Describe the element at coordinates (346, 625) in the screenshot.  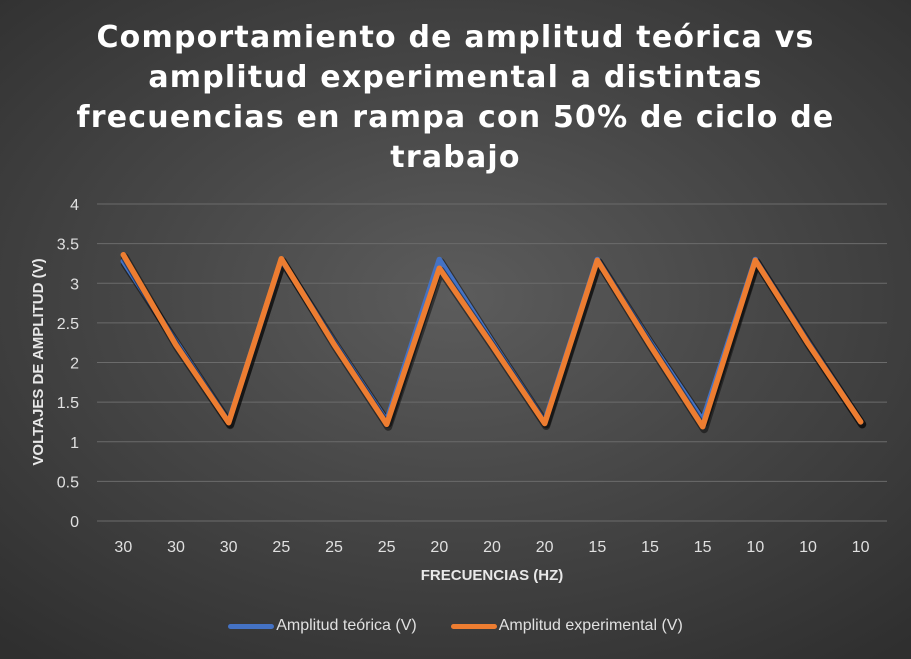
I see `legend-label: Amplitud teórica (V)` at that location.